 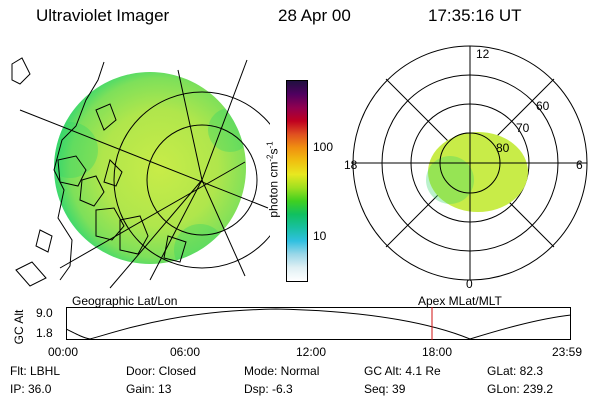 I want to click on mlt-label-0: 0, so click(x=469, y=283).